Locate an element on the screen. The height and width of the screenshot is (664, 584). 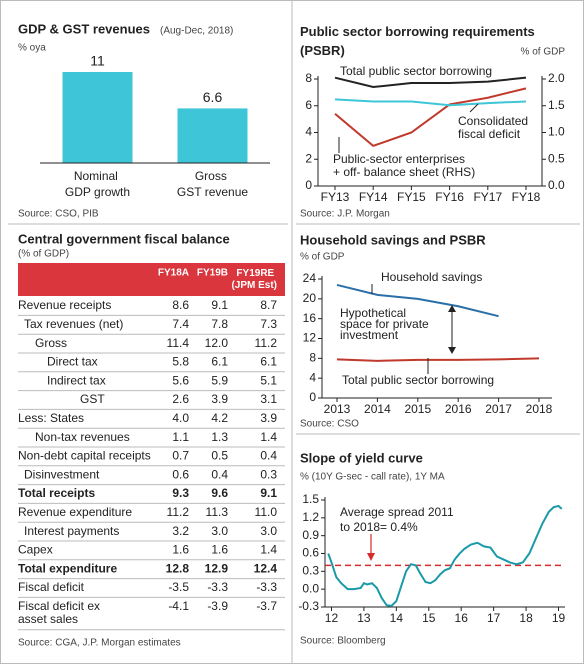
x-tick-label: FY16 is located at coordinates (449, 197).